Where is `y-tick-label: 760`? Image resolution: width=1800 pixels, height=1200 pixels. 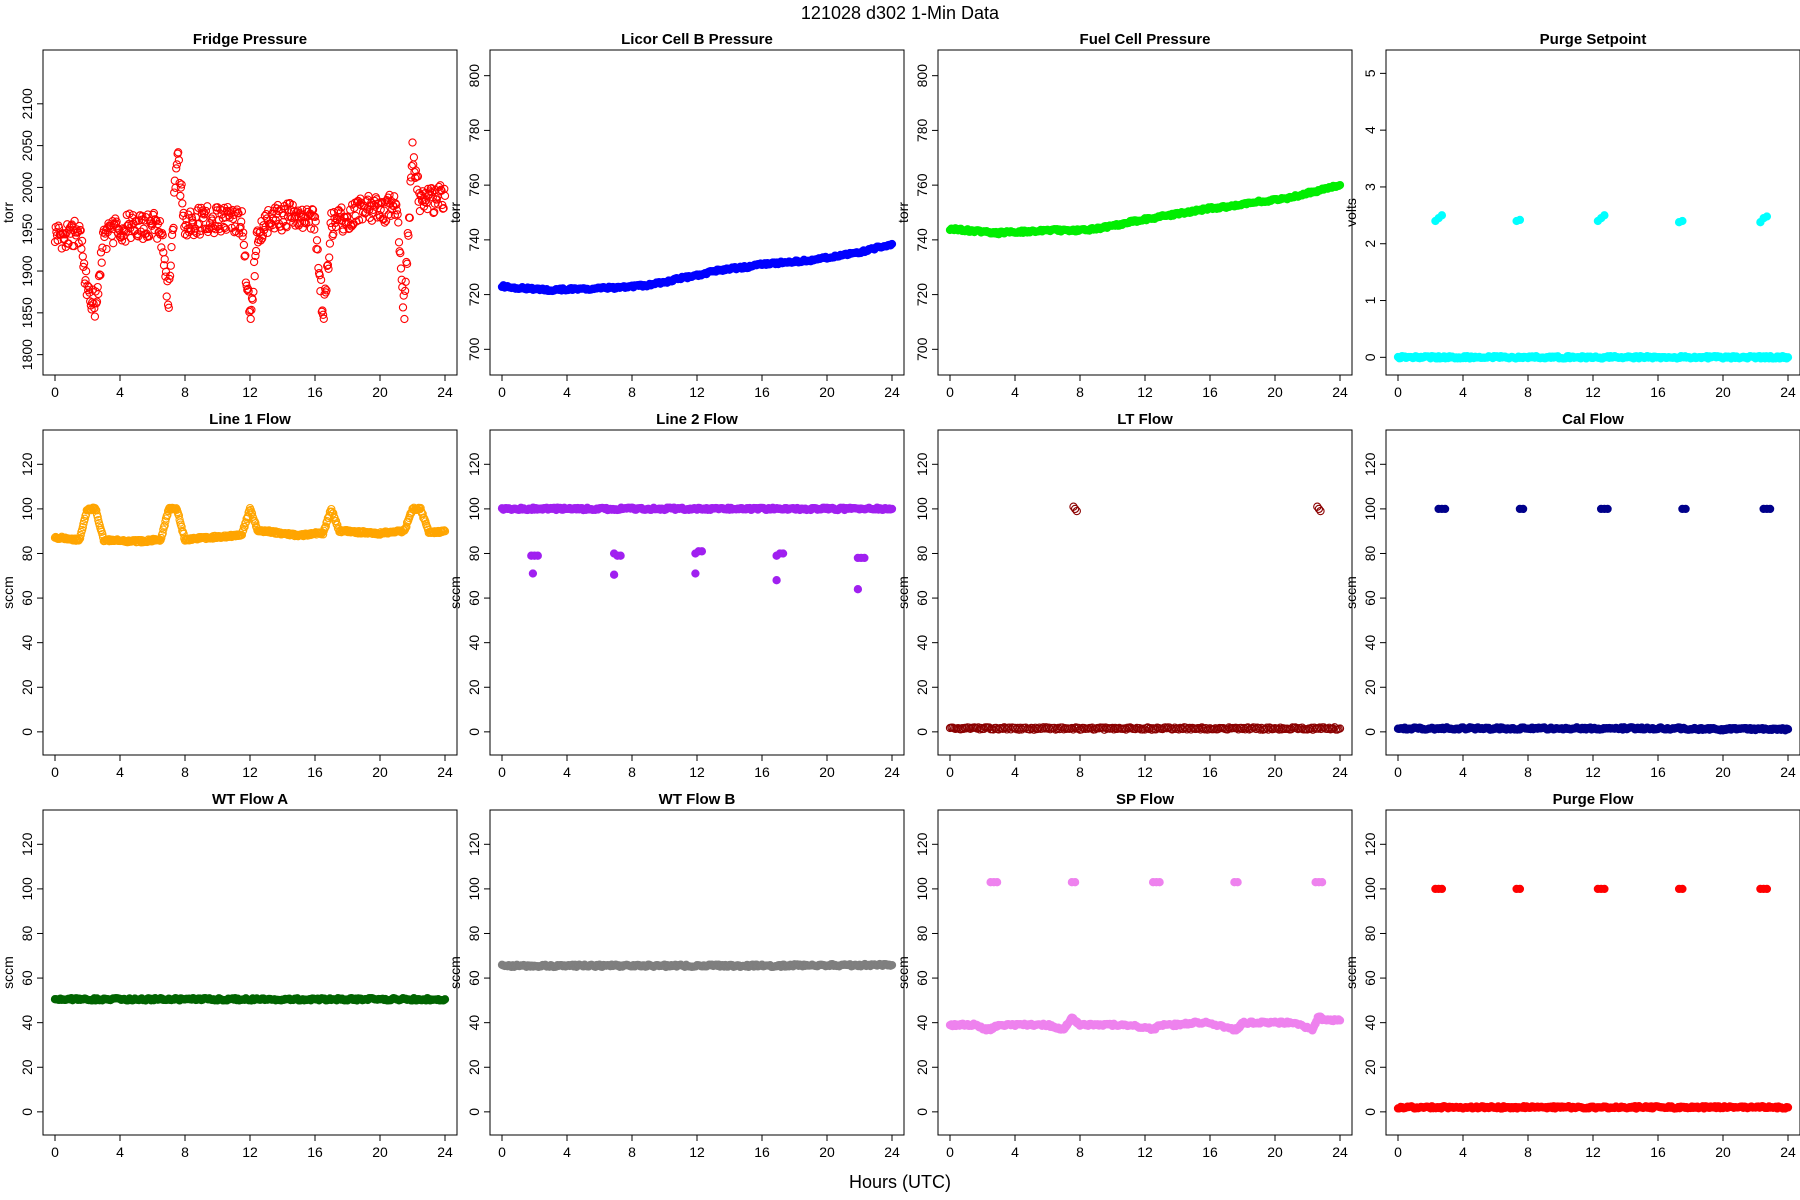
y-tick-label: 760 is located at coordinates (474, 185).